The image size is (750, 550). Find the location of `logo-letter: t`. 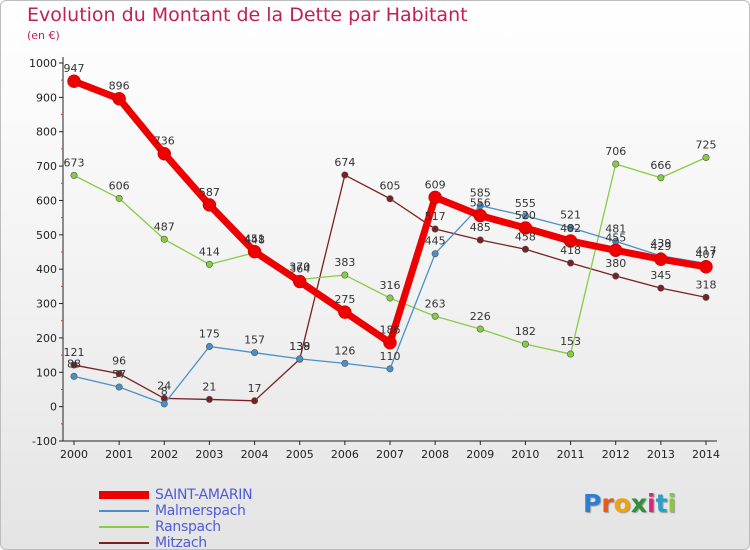

logo-letter: t is located at coordinates (661, 503).